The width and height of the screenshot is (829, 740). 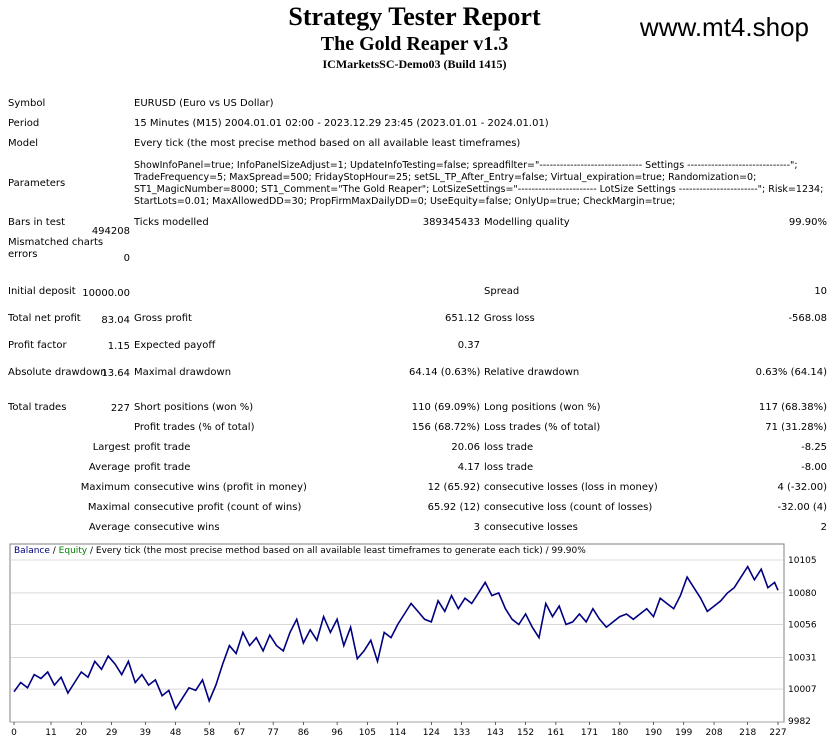 I want to click on x-tick-label: 96, so click(x=337, y=733).